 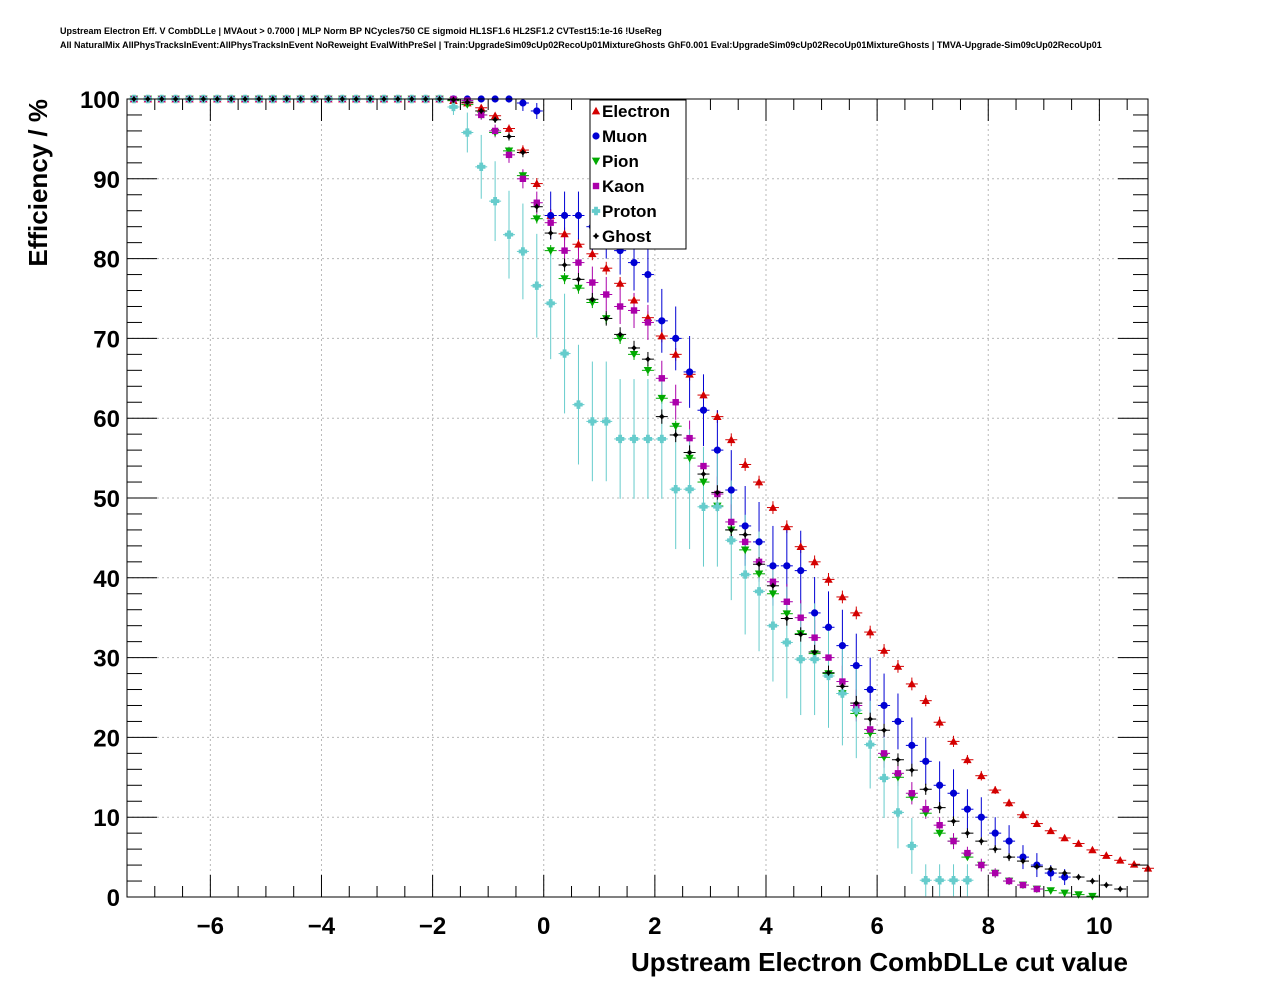 I want to click on x-tick-labels: −6 −4 −2 0 2 4 6 8 10, so click(x=655, y=926).